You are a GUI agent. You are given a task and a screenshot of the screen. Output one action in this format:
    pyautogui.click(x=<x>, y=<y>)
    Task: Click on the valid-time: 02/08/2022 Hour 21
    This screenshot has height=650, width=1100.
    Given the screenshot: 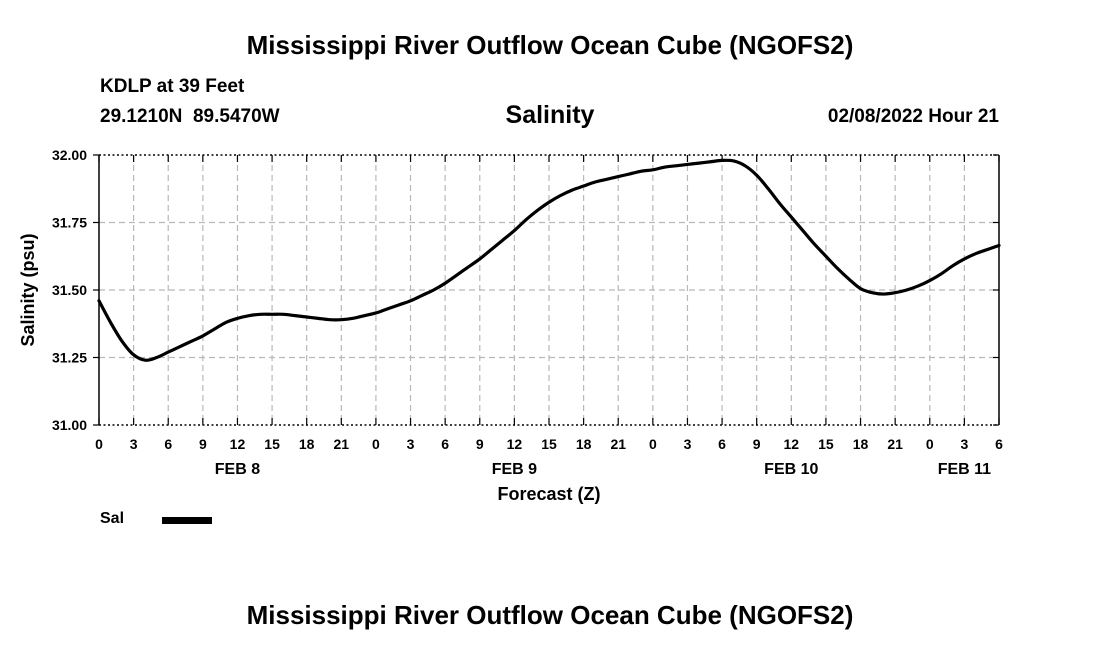 What is the action you would take?
    pyautogui.click(x=913, y=116)
    